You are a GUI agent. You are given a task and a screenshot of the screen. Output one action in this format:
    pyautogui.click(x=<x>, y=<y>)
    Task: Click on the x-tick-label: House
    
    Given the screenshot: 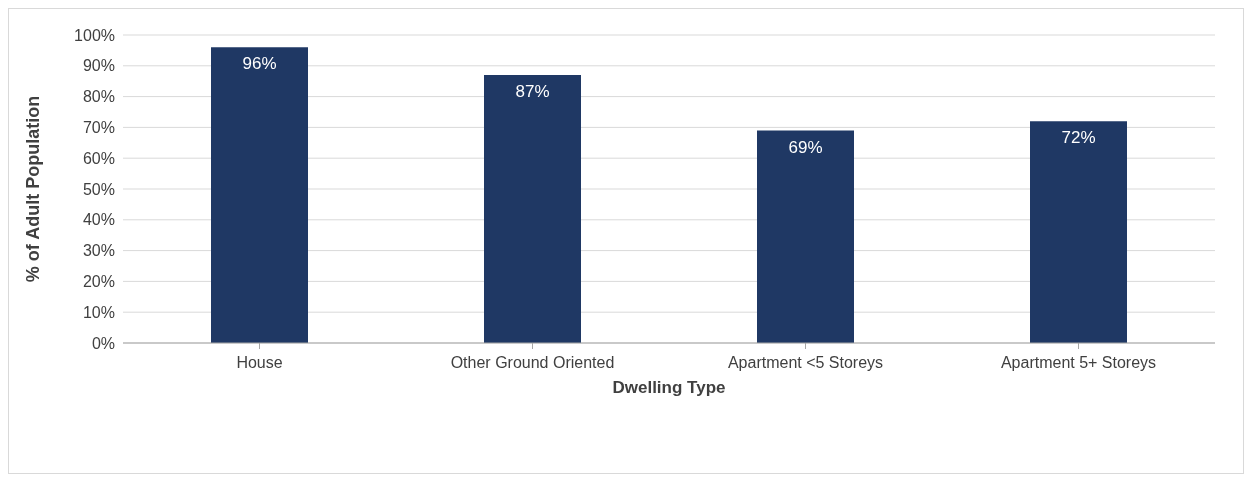 What is the action you would take?
    pyautogui.click(x=259, y=363)
    